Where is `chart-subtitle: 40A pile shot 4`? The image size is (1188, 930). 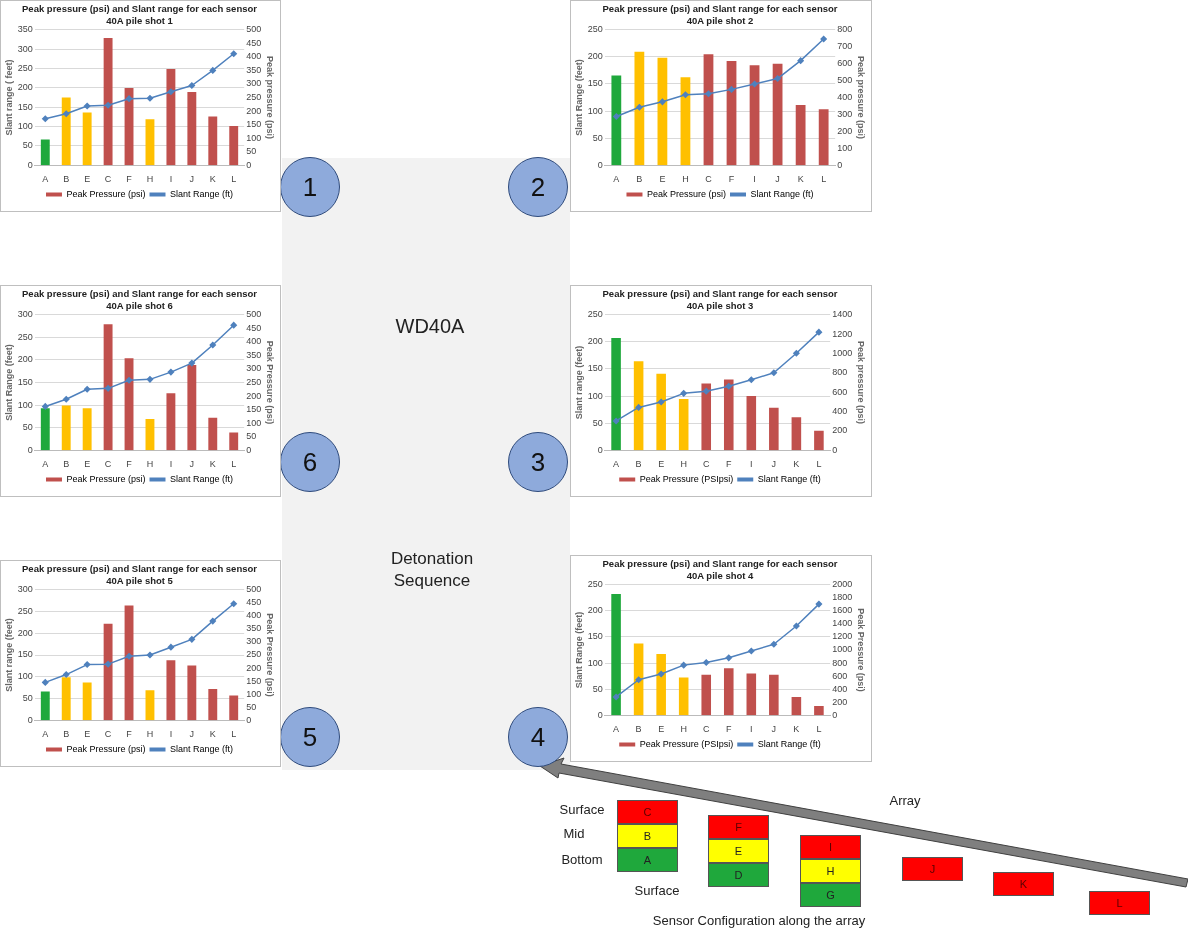 chart-subtitle: 40A pile shot 4 is located at coordinates (720, 575).